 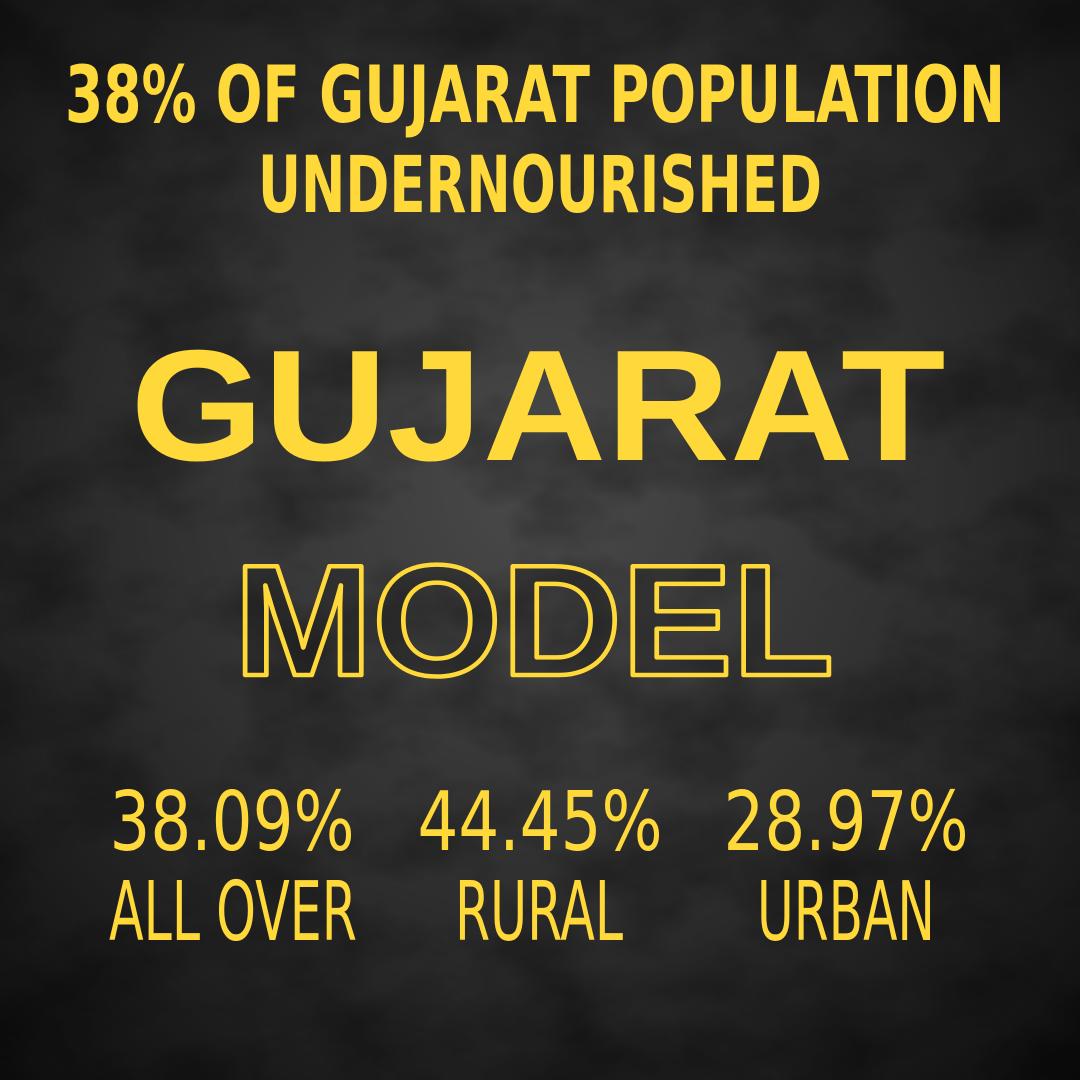 What do you see at coordinates (538, 406) in the screenshot?
I see `title: GUJARAT` at bounding box center [538, 406].